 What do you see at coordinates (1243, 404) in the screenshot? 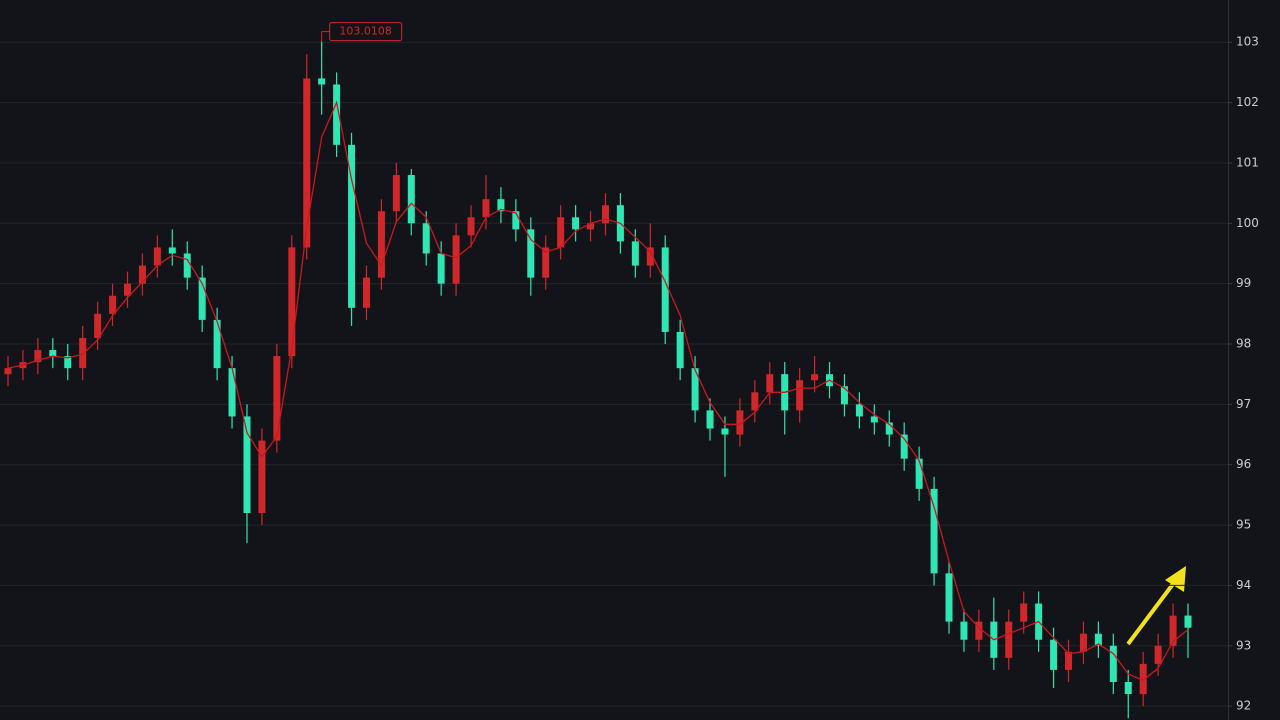
I see `y-tick-label: 97` at bounding box center [1243, 404].